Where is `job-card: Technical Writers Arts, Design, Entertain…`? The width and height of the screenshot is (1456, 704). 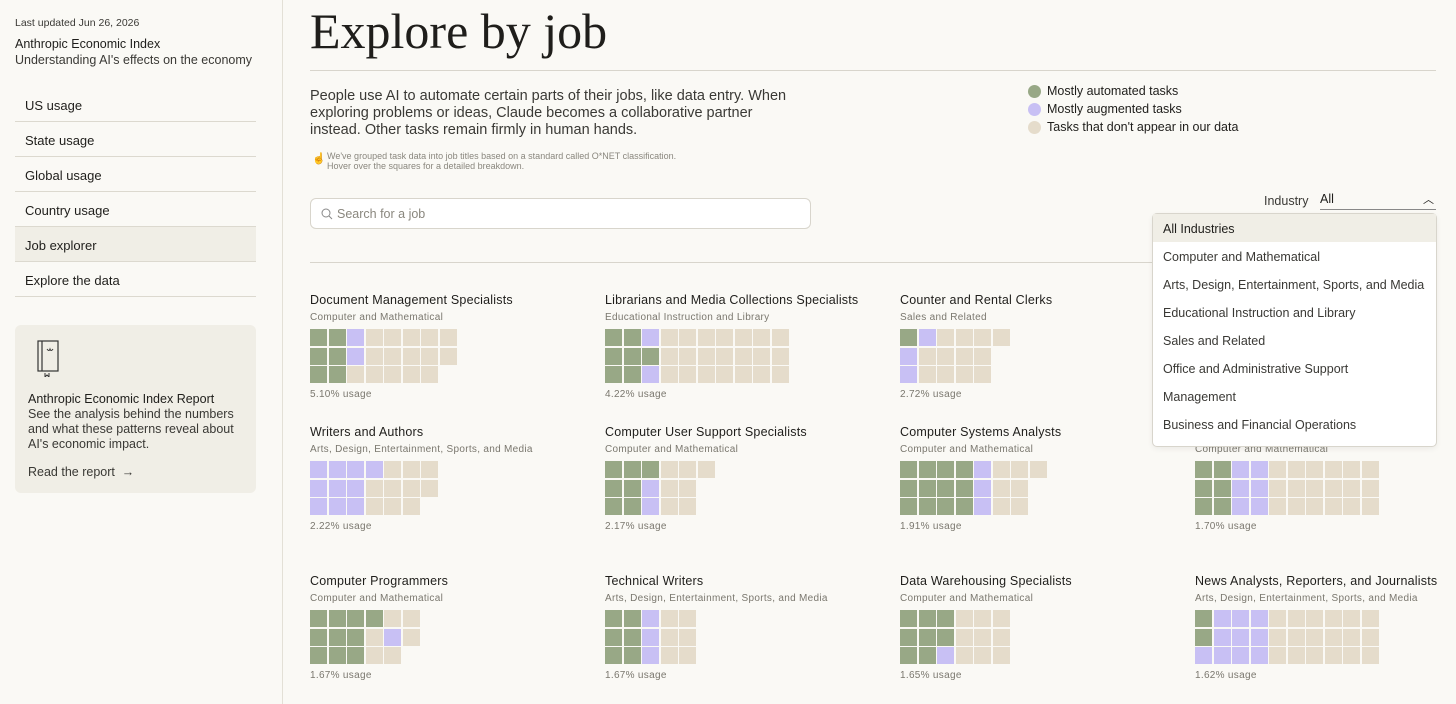 job-card: Technical Writers Arts, Design, Entertain… is located at coordinates (750, 618).